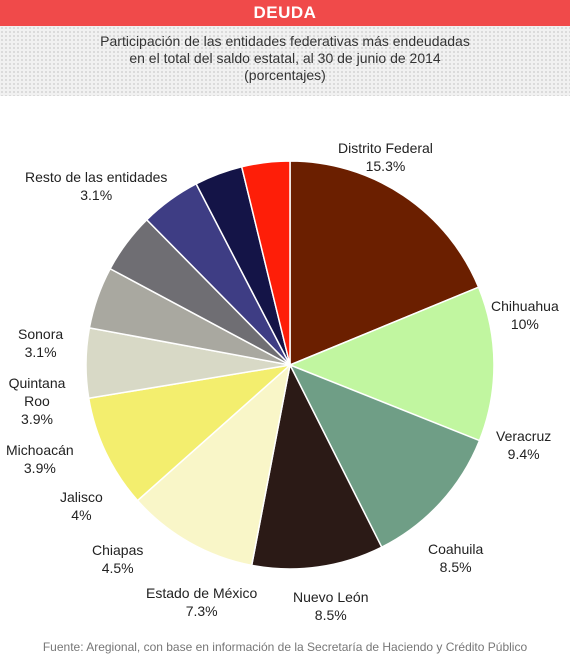  Describe the element at coordinates (41, 334) in the screenshot. I see `label-name: Sonora` at that location.